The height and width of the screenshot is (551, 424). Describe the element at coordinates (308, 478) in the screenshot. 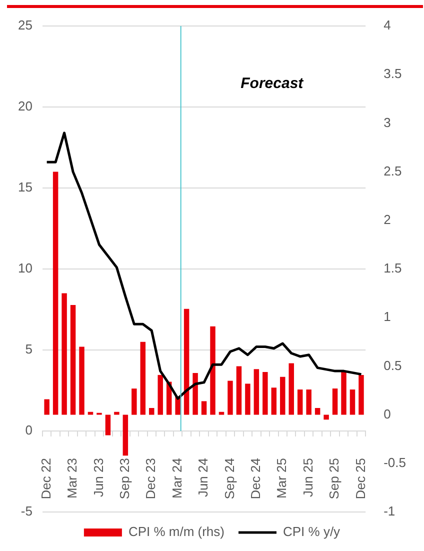

I see `x-tick-label: Jun 25` at that location.